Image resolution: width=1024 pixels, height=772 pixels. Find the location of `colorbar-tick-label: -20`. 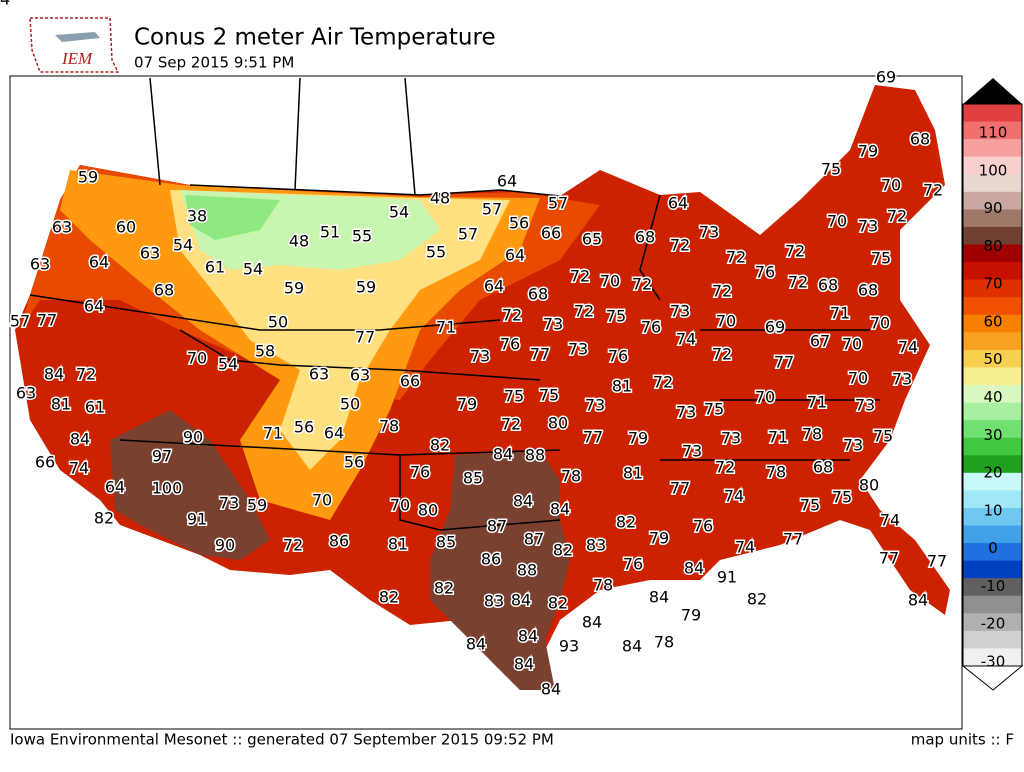

colorbar-tick-label: -20 is located at coordinates (993, 624).